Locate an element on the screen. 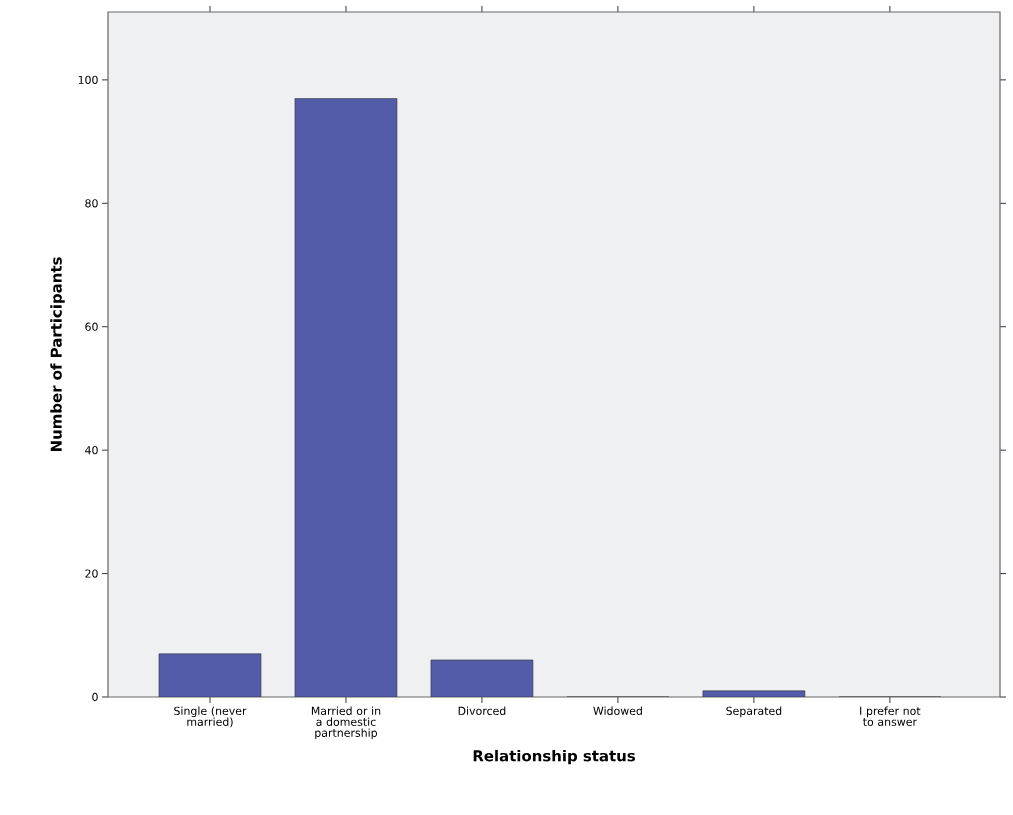  y-tick-label: 40 is located at coordinates (91, 450).